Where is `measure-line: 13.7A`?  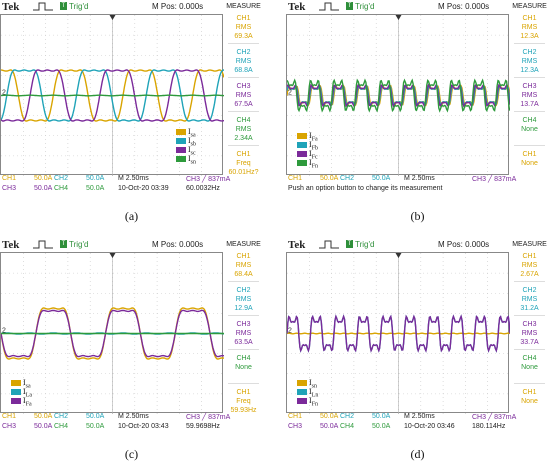 measure-line: 13.7A is located at coordinates (529, 104).